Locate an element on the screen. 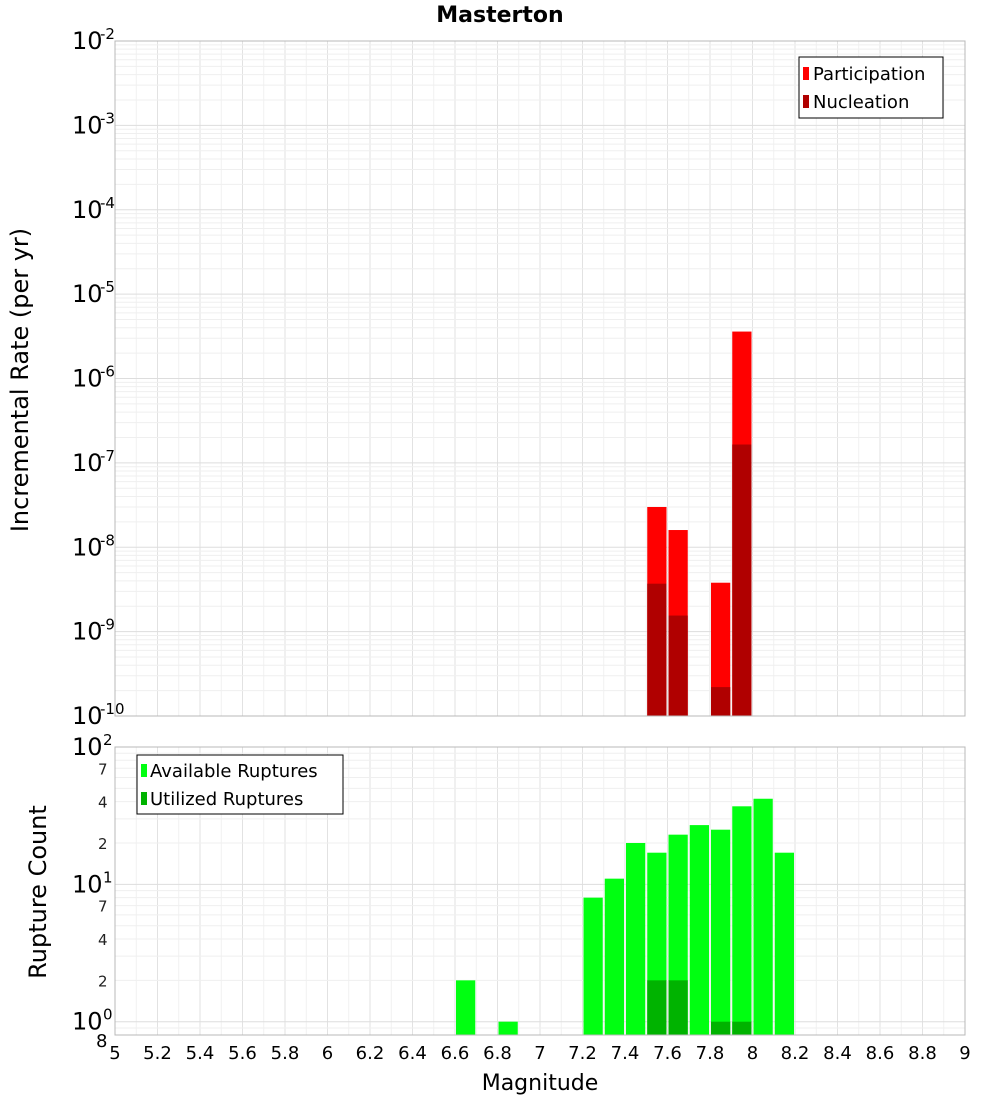 The image size is (1000, 1100). x-tick-label: 5 is located at coordinates (114, 1053).